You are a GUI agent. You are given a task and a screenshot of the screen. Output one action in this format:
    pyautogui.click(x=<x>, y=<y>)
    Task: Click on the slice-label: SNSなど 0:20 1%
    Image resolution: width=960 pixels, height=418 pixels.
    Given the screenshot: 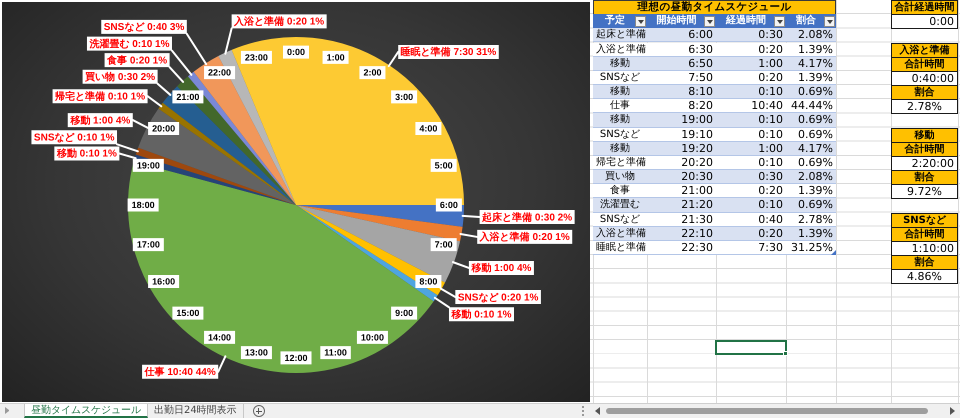 What is the action you would take?
    pyautogui.click(x=498, y=298)
    